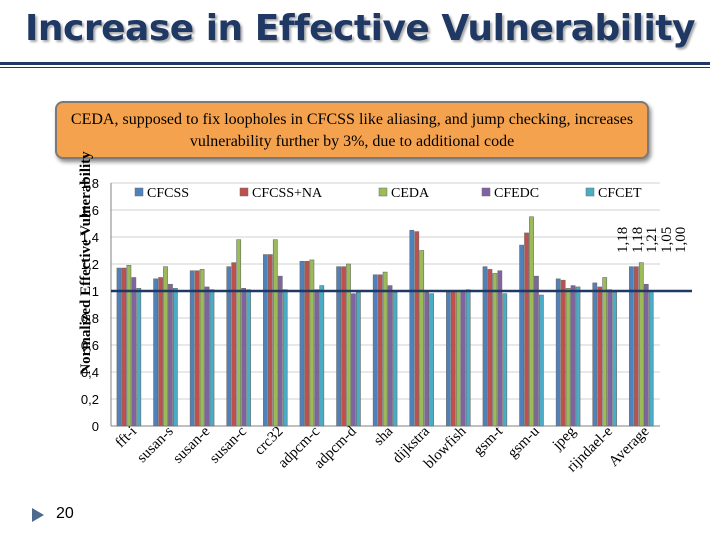  I want to click on average-value-label: 1,21, so click(652, 240).